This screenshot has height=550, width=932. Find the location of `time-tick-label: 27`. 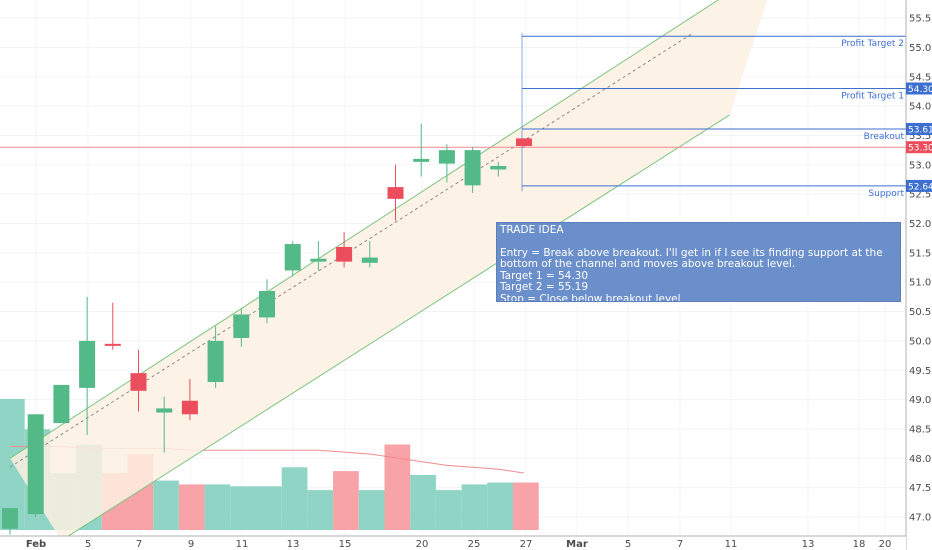

time-tick-label: 27 is located at coordinates (526, 544).